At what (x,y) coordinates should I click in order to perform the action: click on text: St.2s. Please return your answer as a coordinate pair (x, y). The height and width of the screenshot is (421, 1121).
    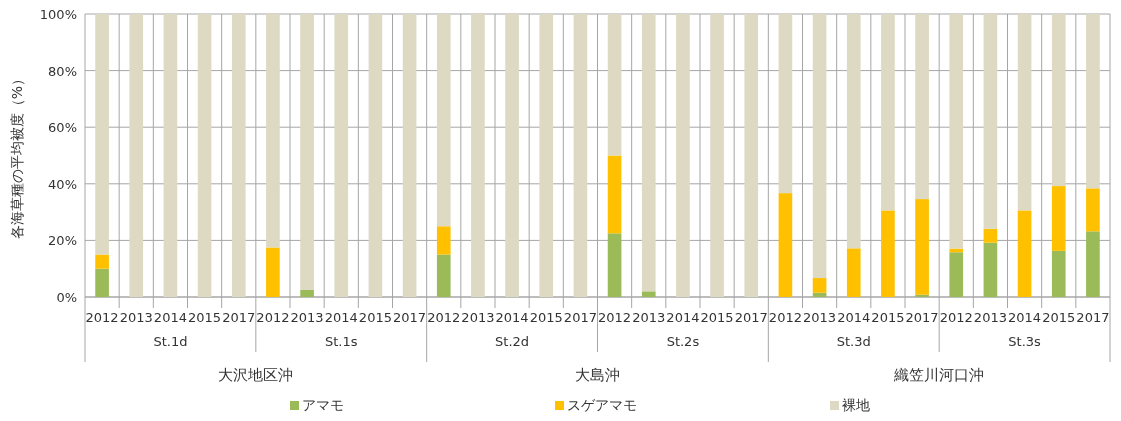
    Looking at the image, I should click on (683, 341).